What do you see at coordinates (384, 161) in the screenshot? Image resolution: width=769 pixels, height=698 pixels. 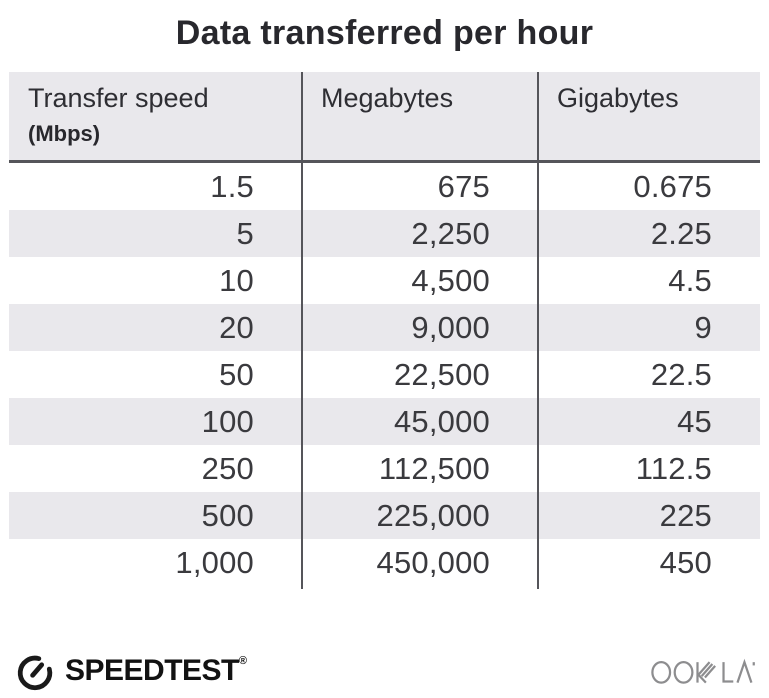 I see `header-underline` at bounding box center [384, 161].